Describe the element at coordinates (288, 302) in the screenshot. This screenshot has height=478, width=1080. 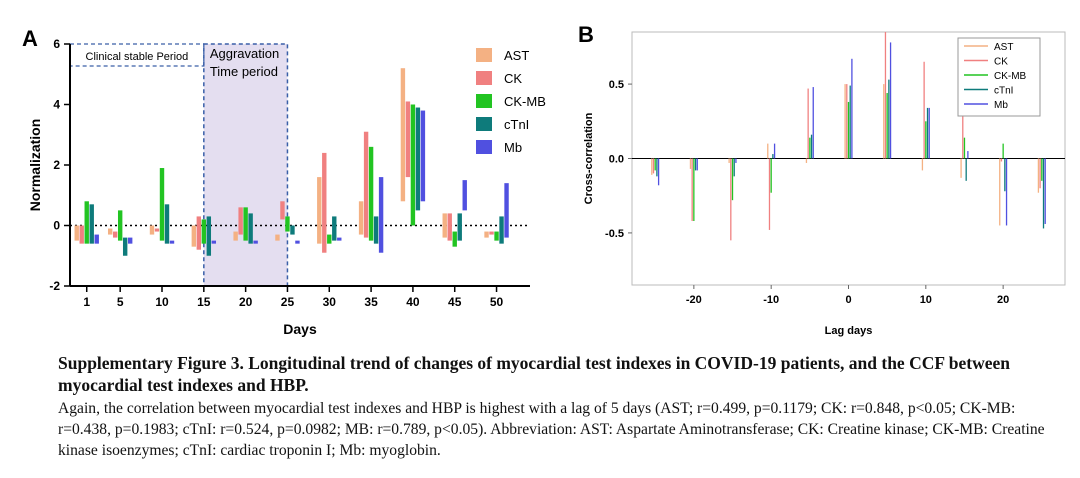
I see `x-tick-label: 25` at that location.